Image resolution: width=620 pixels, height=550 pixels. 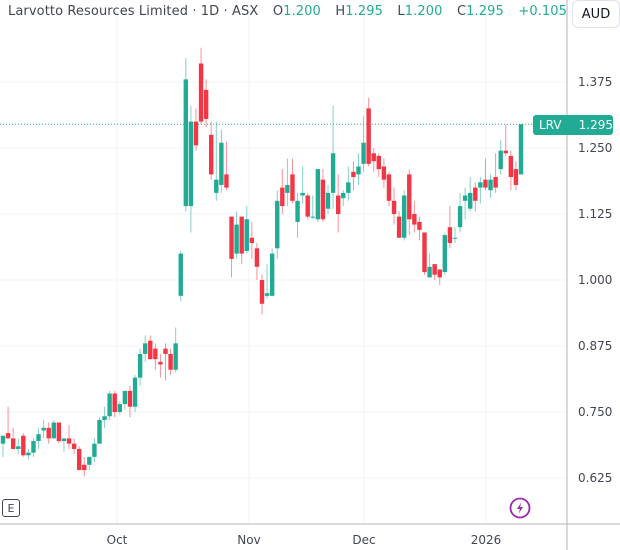 What do you see at coordinates (340, 11) in the screenshot?
I see `high-label: H` at bounding box center [340, 11].